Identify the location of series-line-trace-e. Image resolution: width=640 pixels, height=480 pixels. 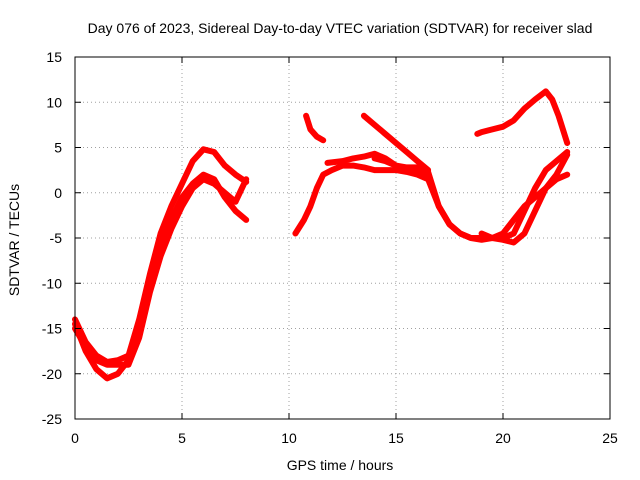
(447, 198).